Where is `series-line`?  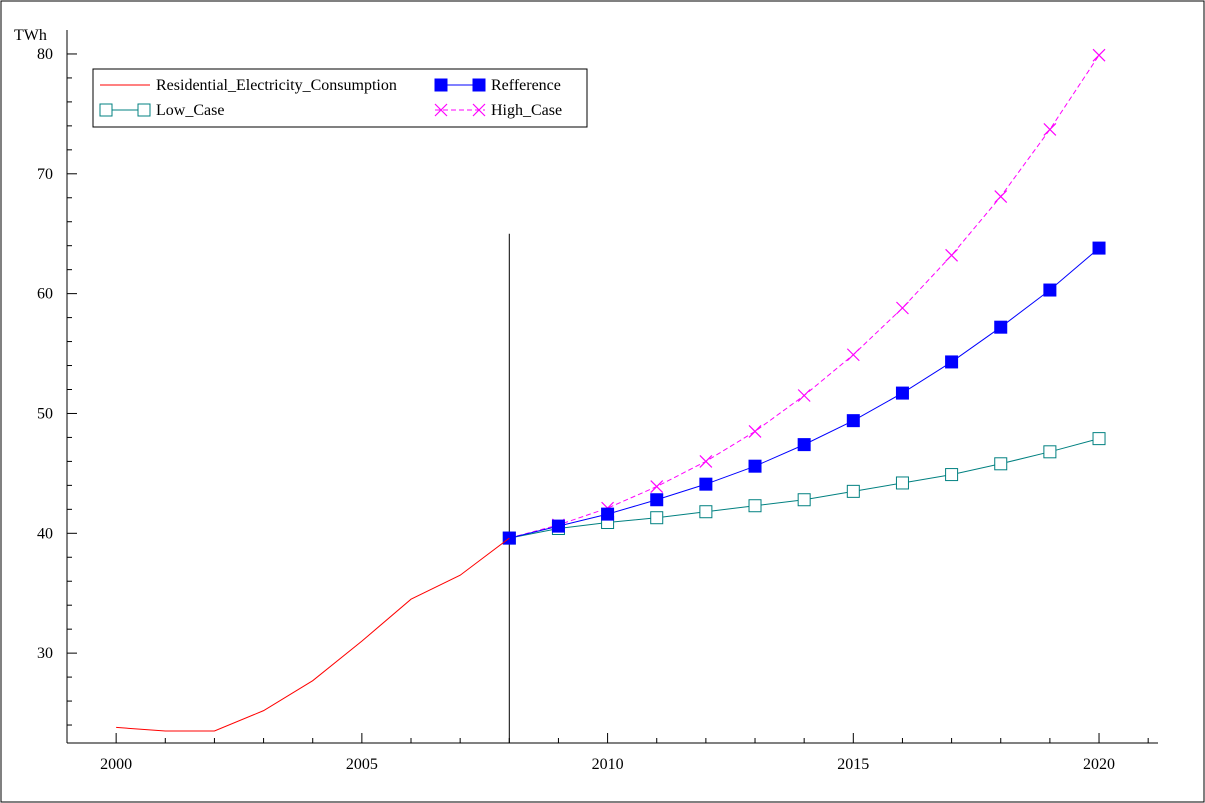
series-line is located at coordinates (313, 634).